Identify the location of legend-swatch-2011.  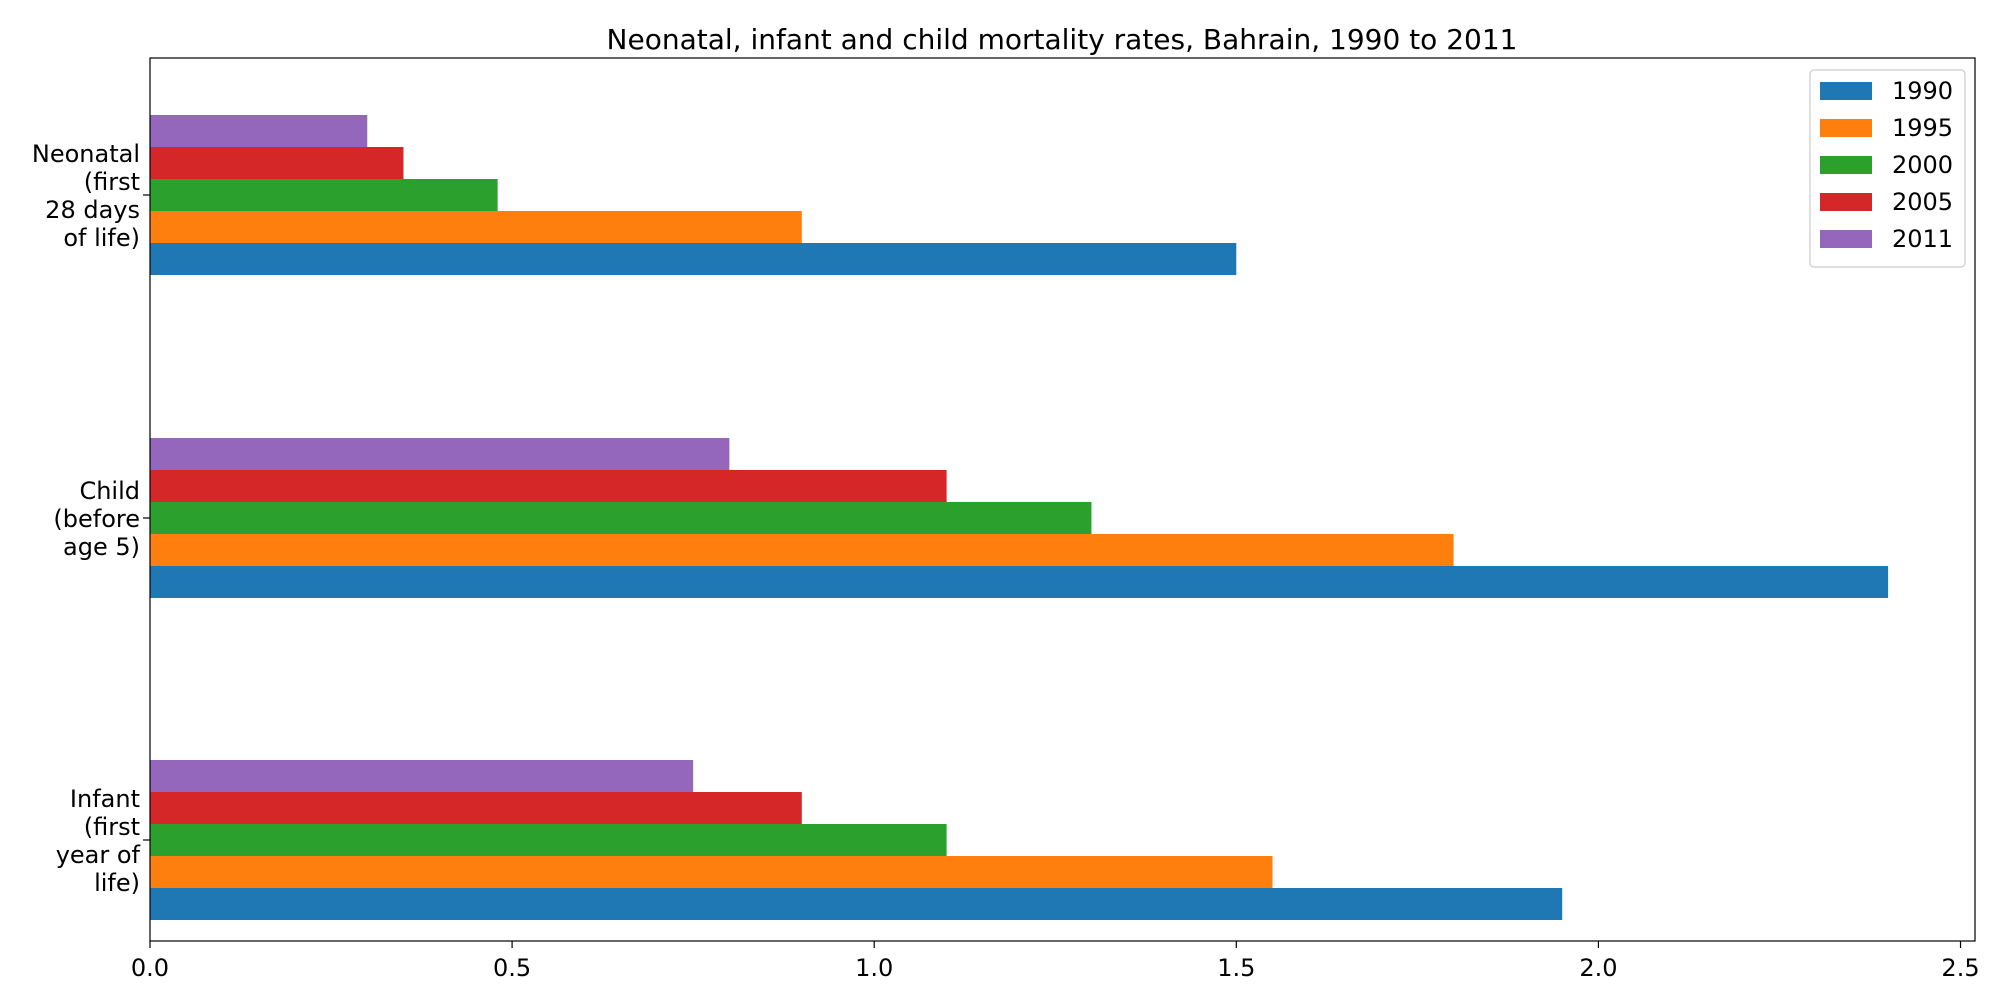
(1846, 239).